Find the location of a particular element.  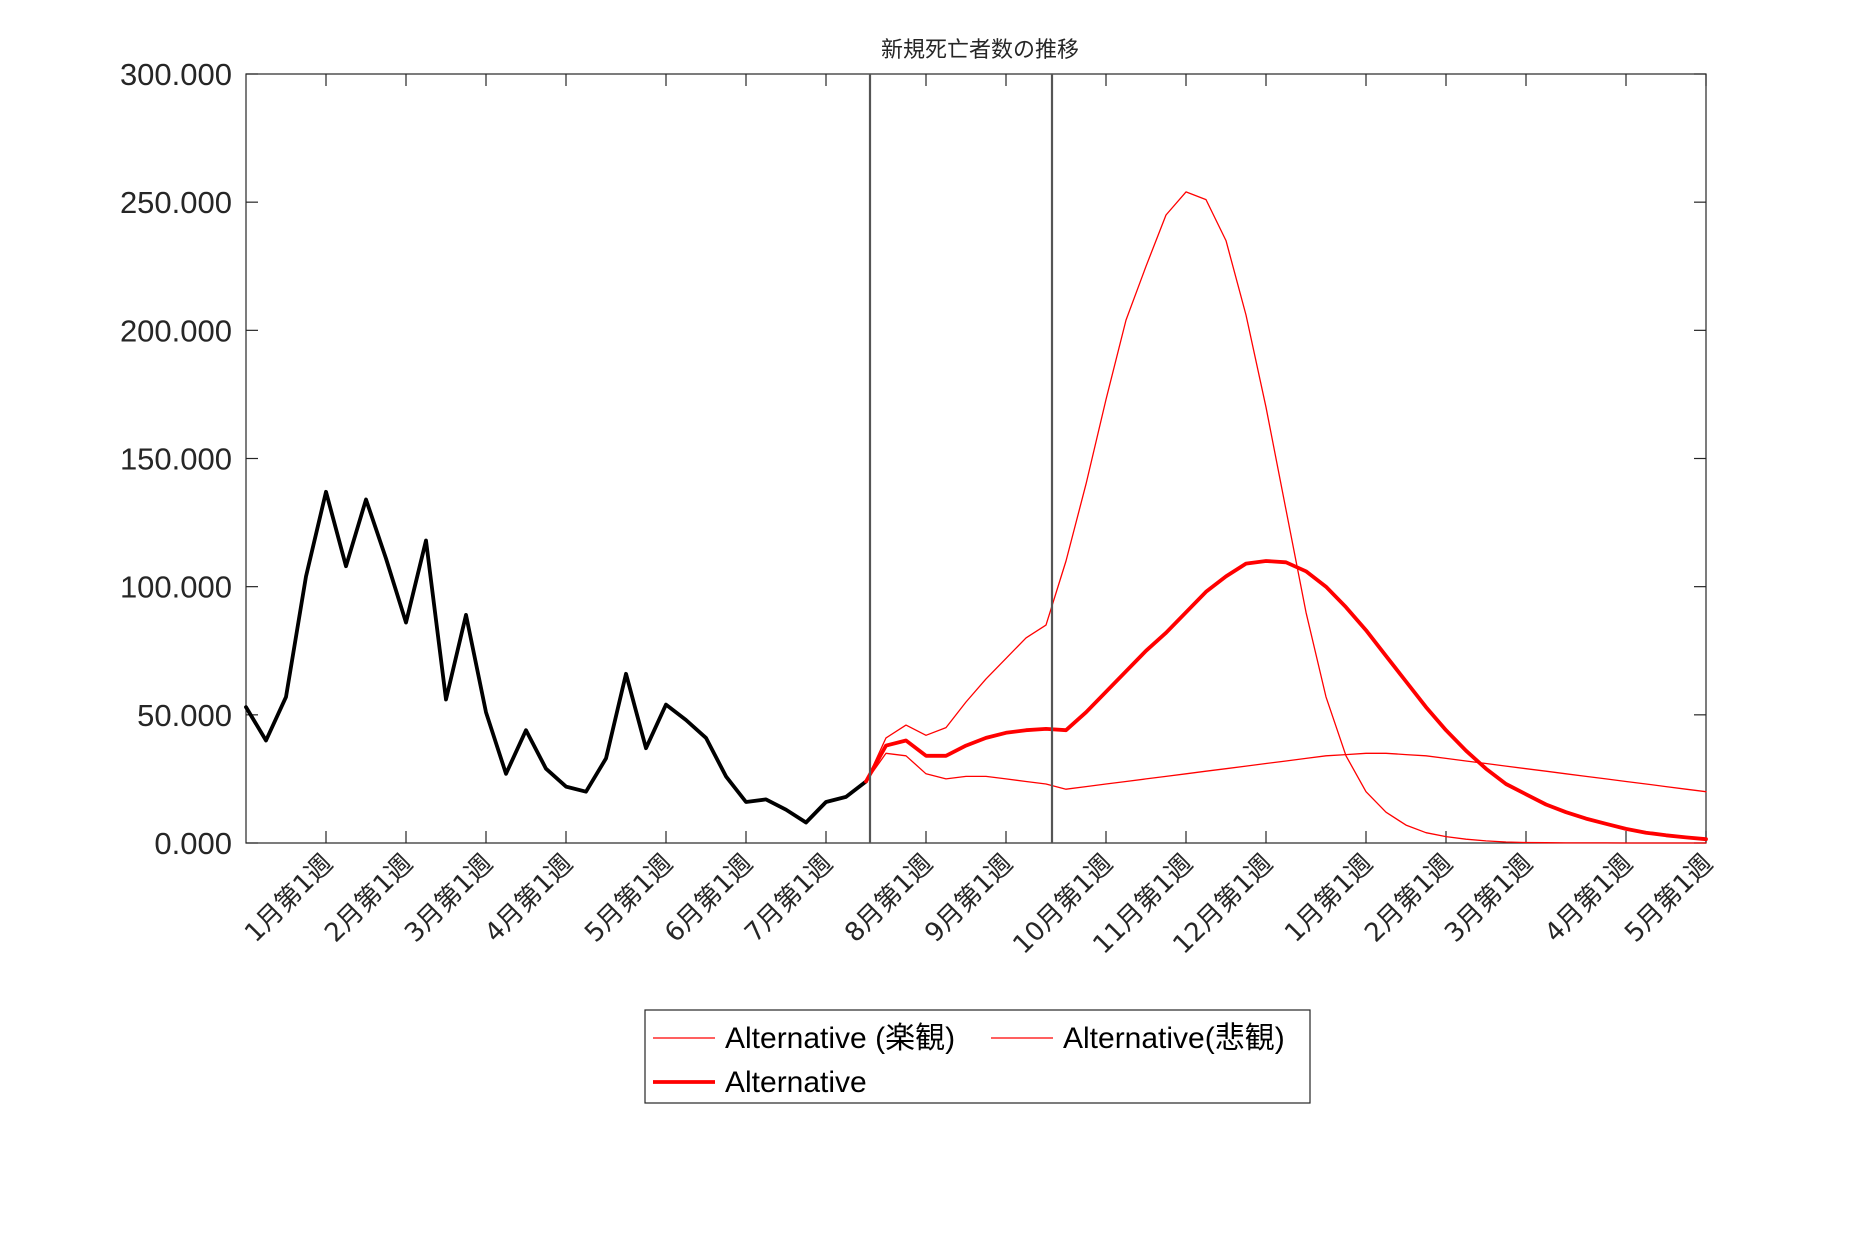

legend-label: Alternative(悲観) is located at coordinates (1174, 1038).